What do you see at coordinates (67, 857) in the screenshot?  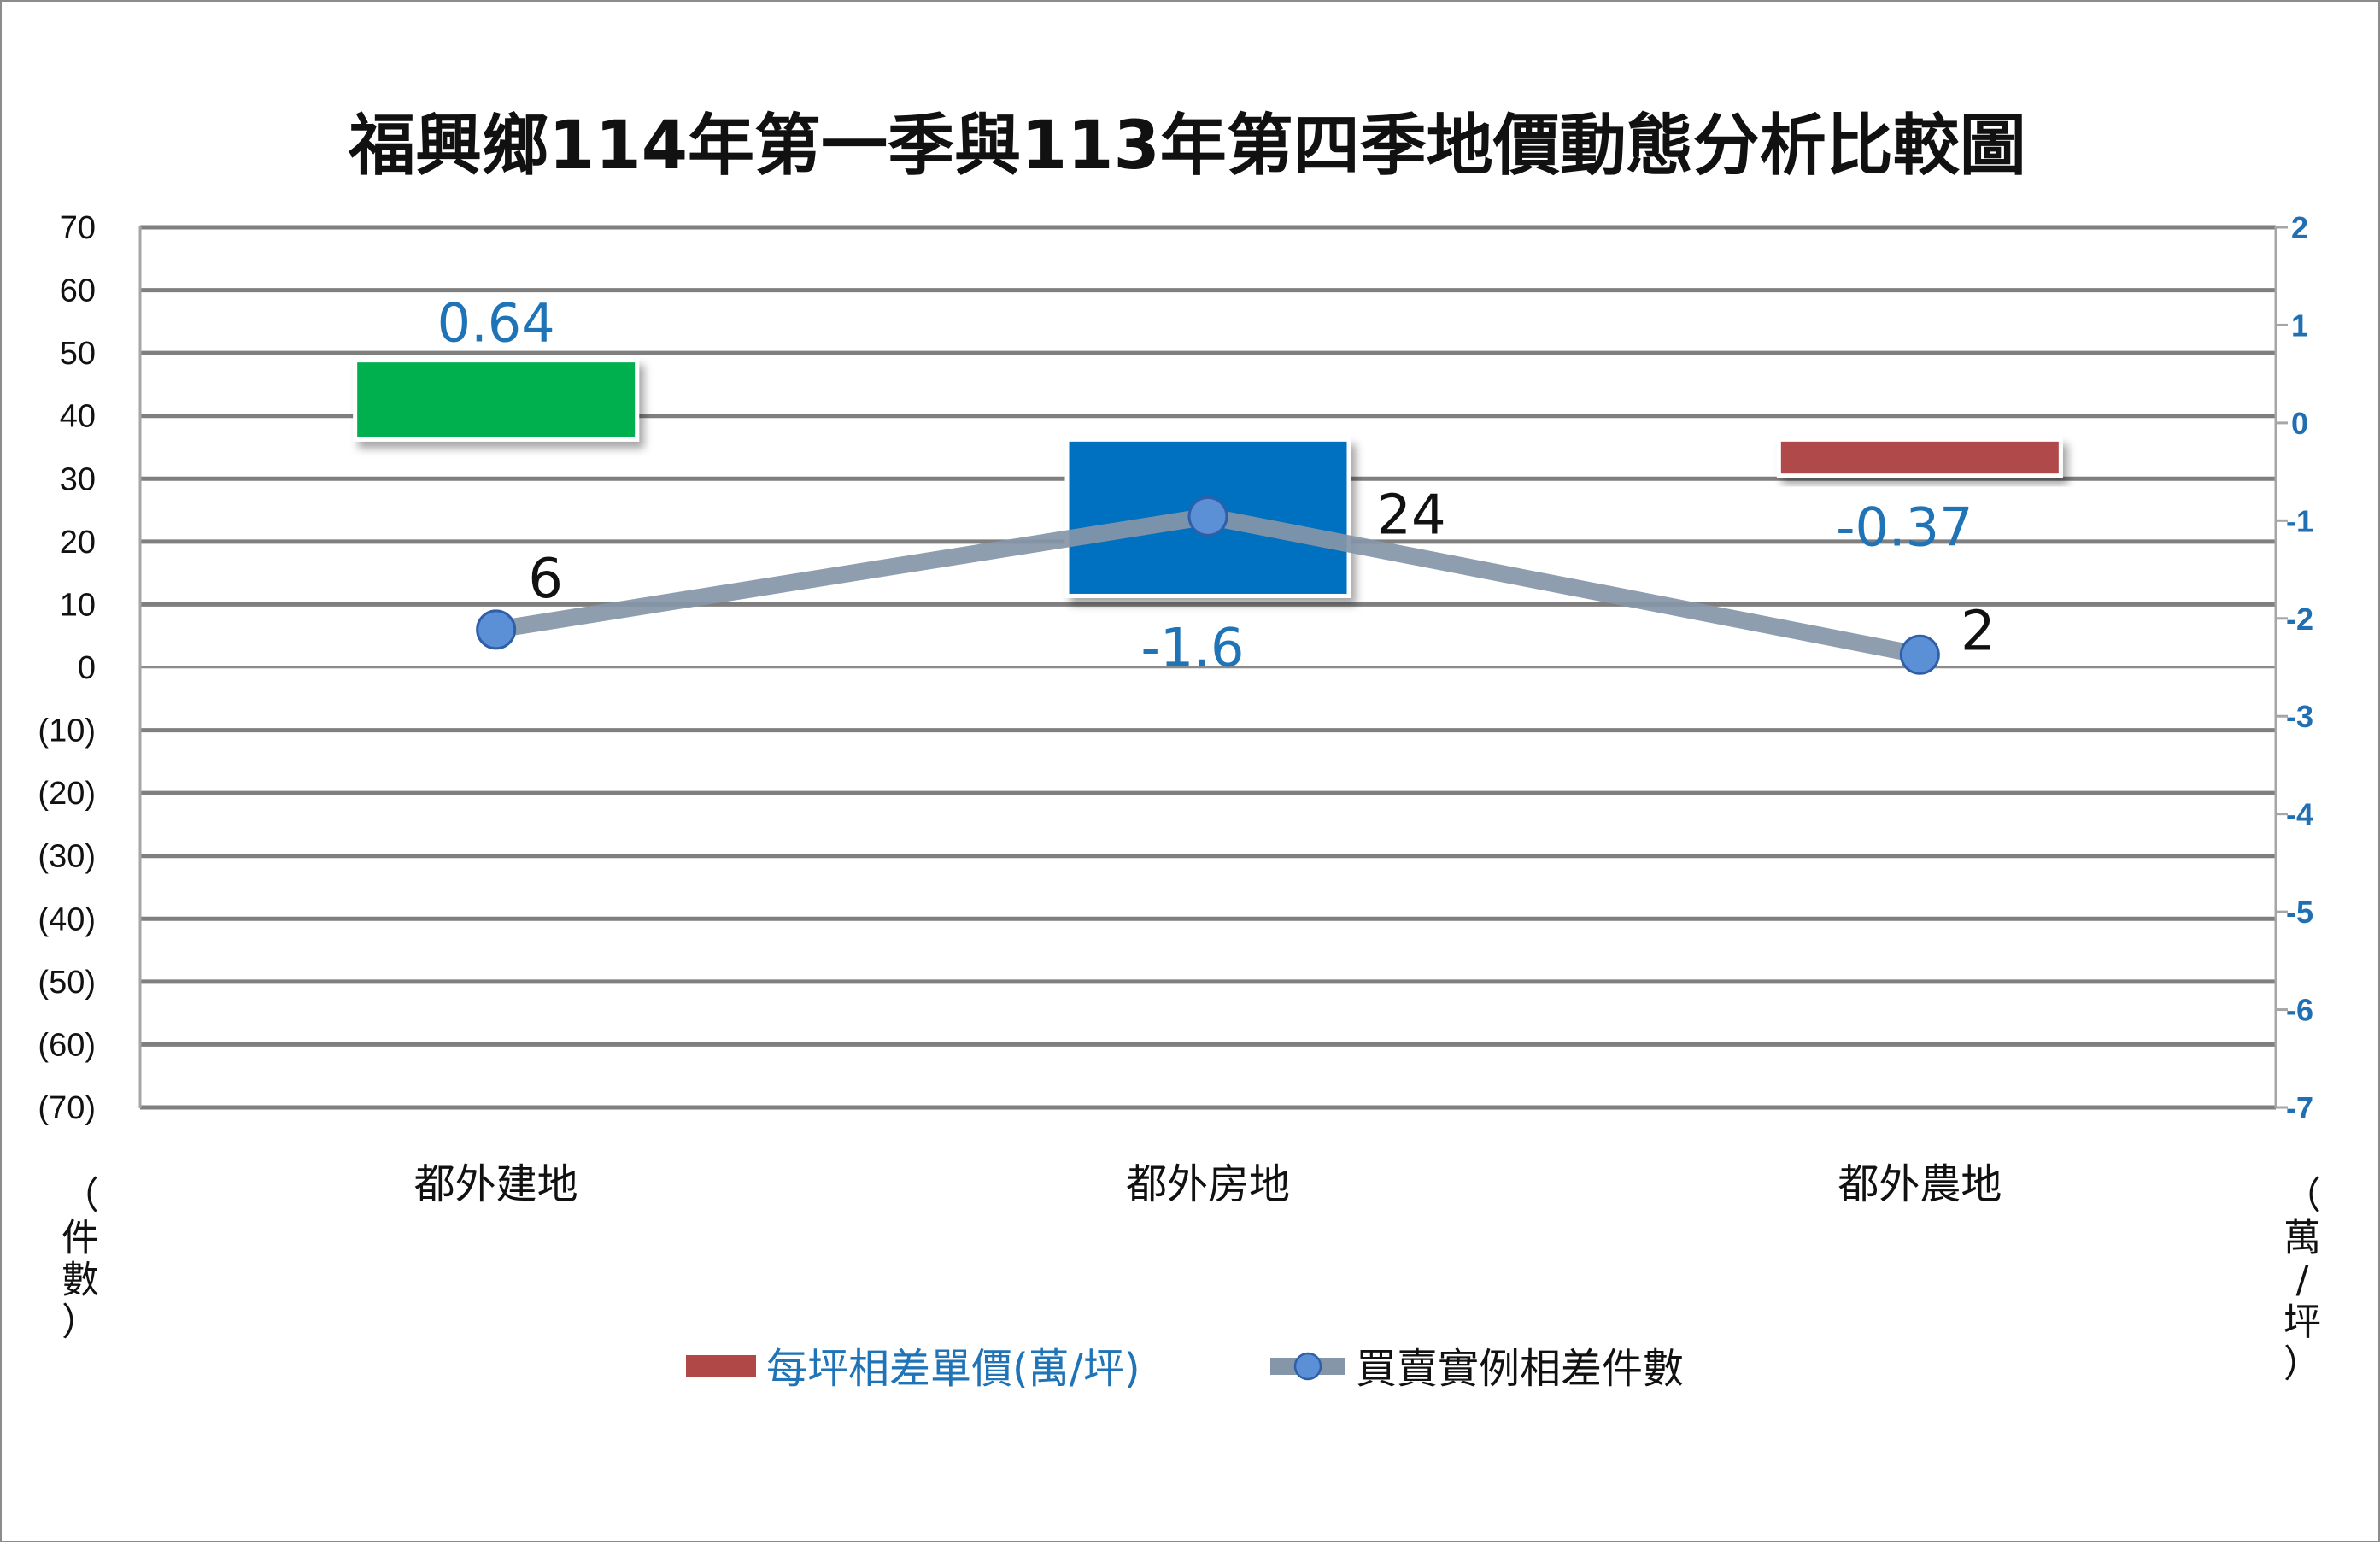 I see `left-tick-label: (30)` at bounding box center [67, 857].